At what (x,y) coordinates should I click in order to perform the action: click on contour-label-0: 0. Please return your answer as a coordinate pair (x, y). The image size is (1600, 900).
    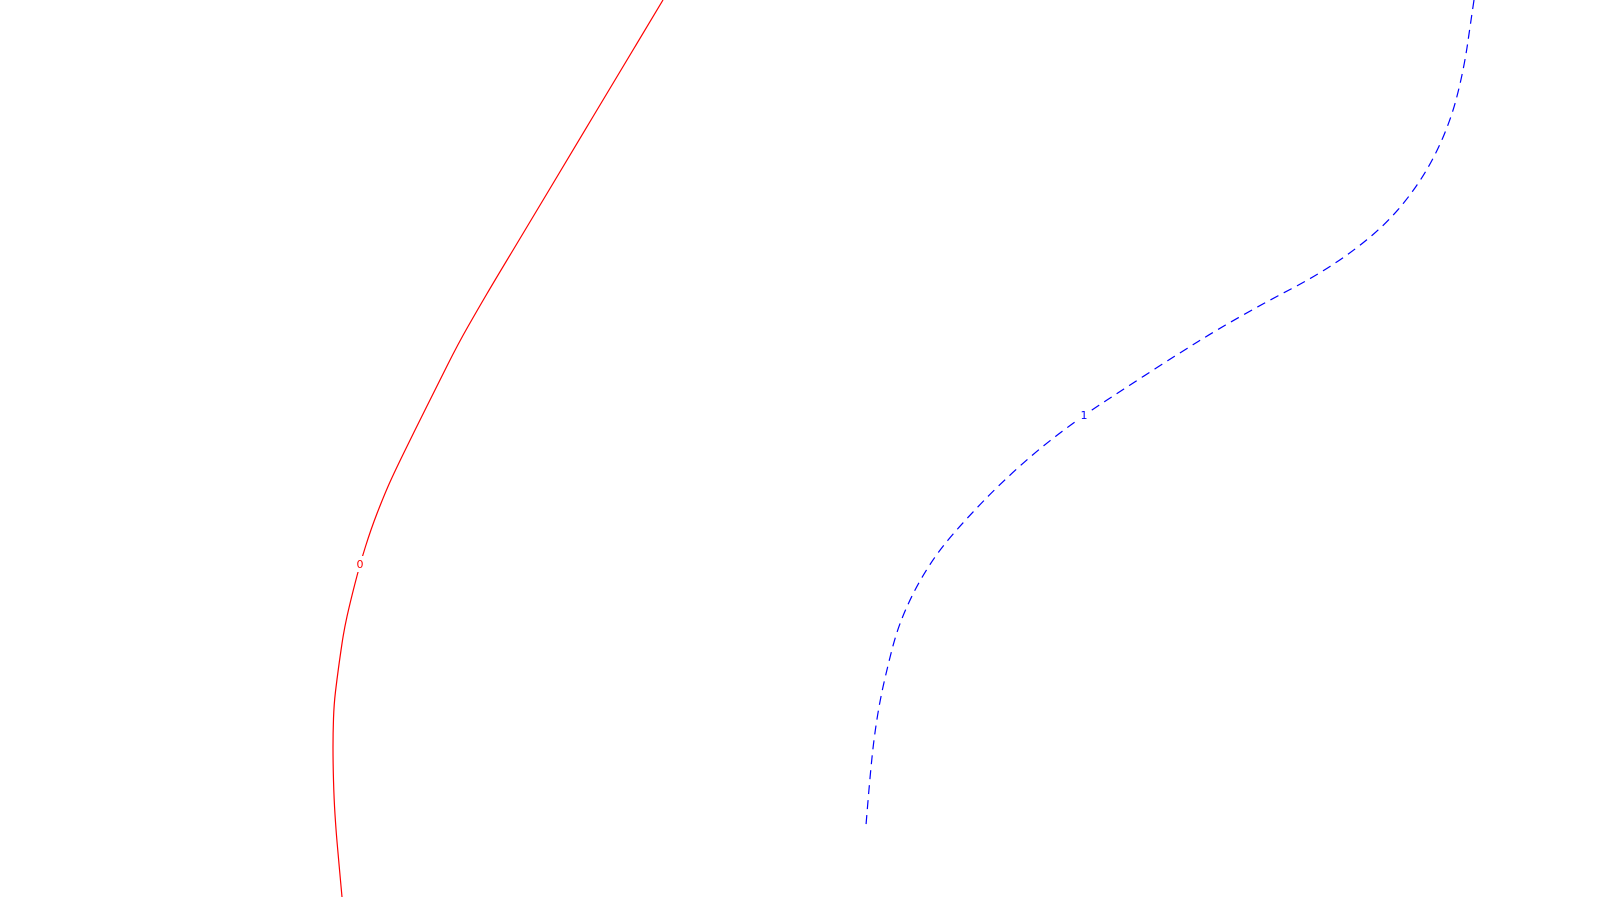
    Looking at the image, I should click on (360, 564).